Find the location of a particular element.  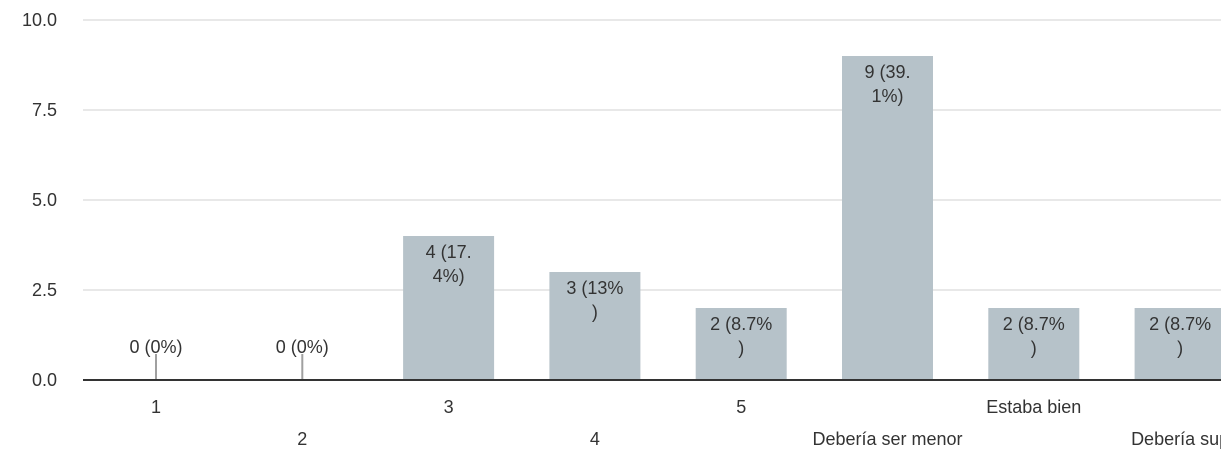

x-category-label: 4 is located at coordinates (595, 439).